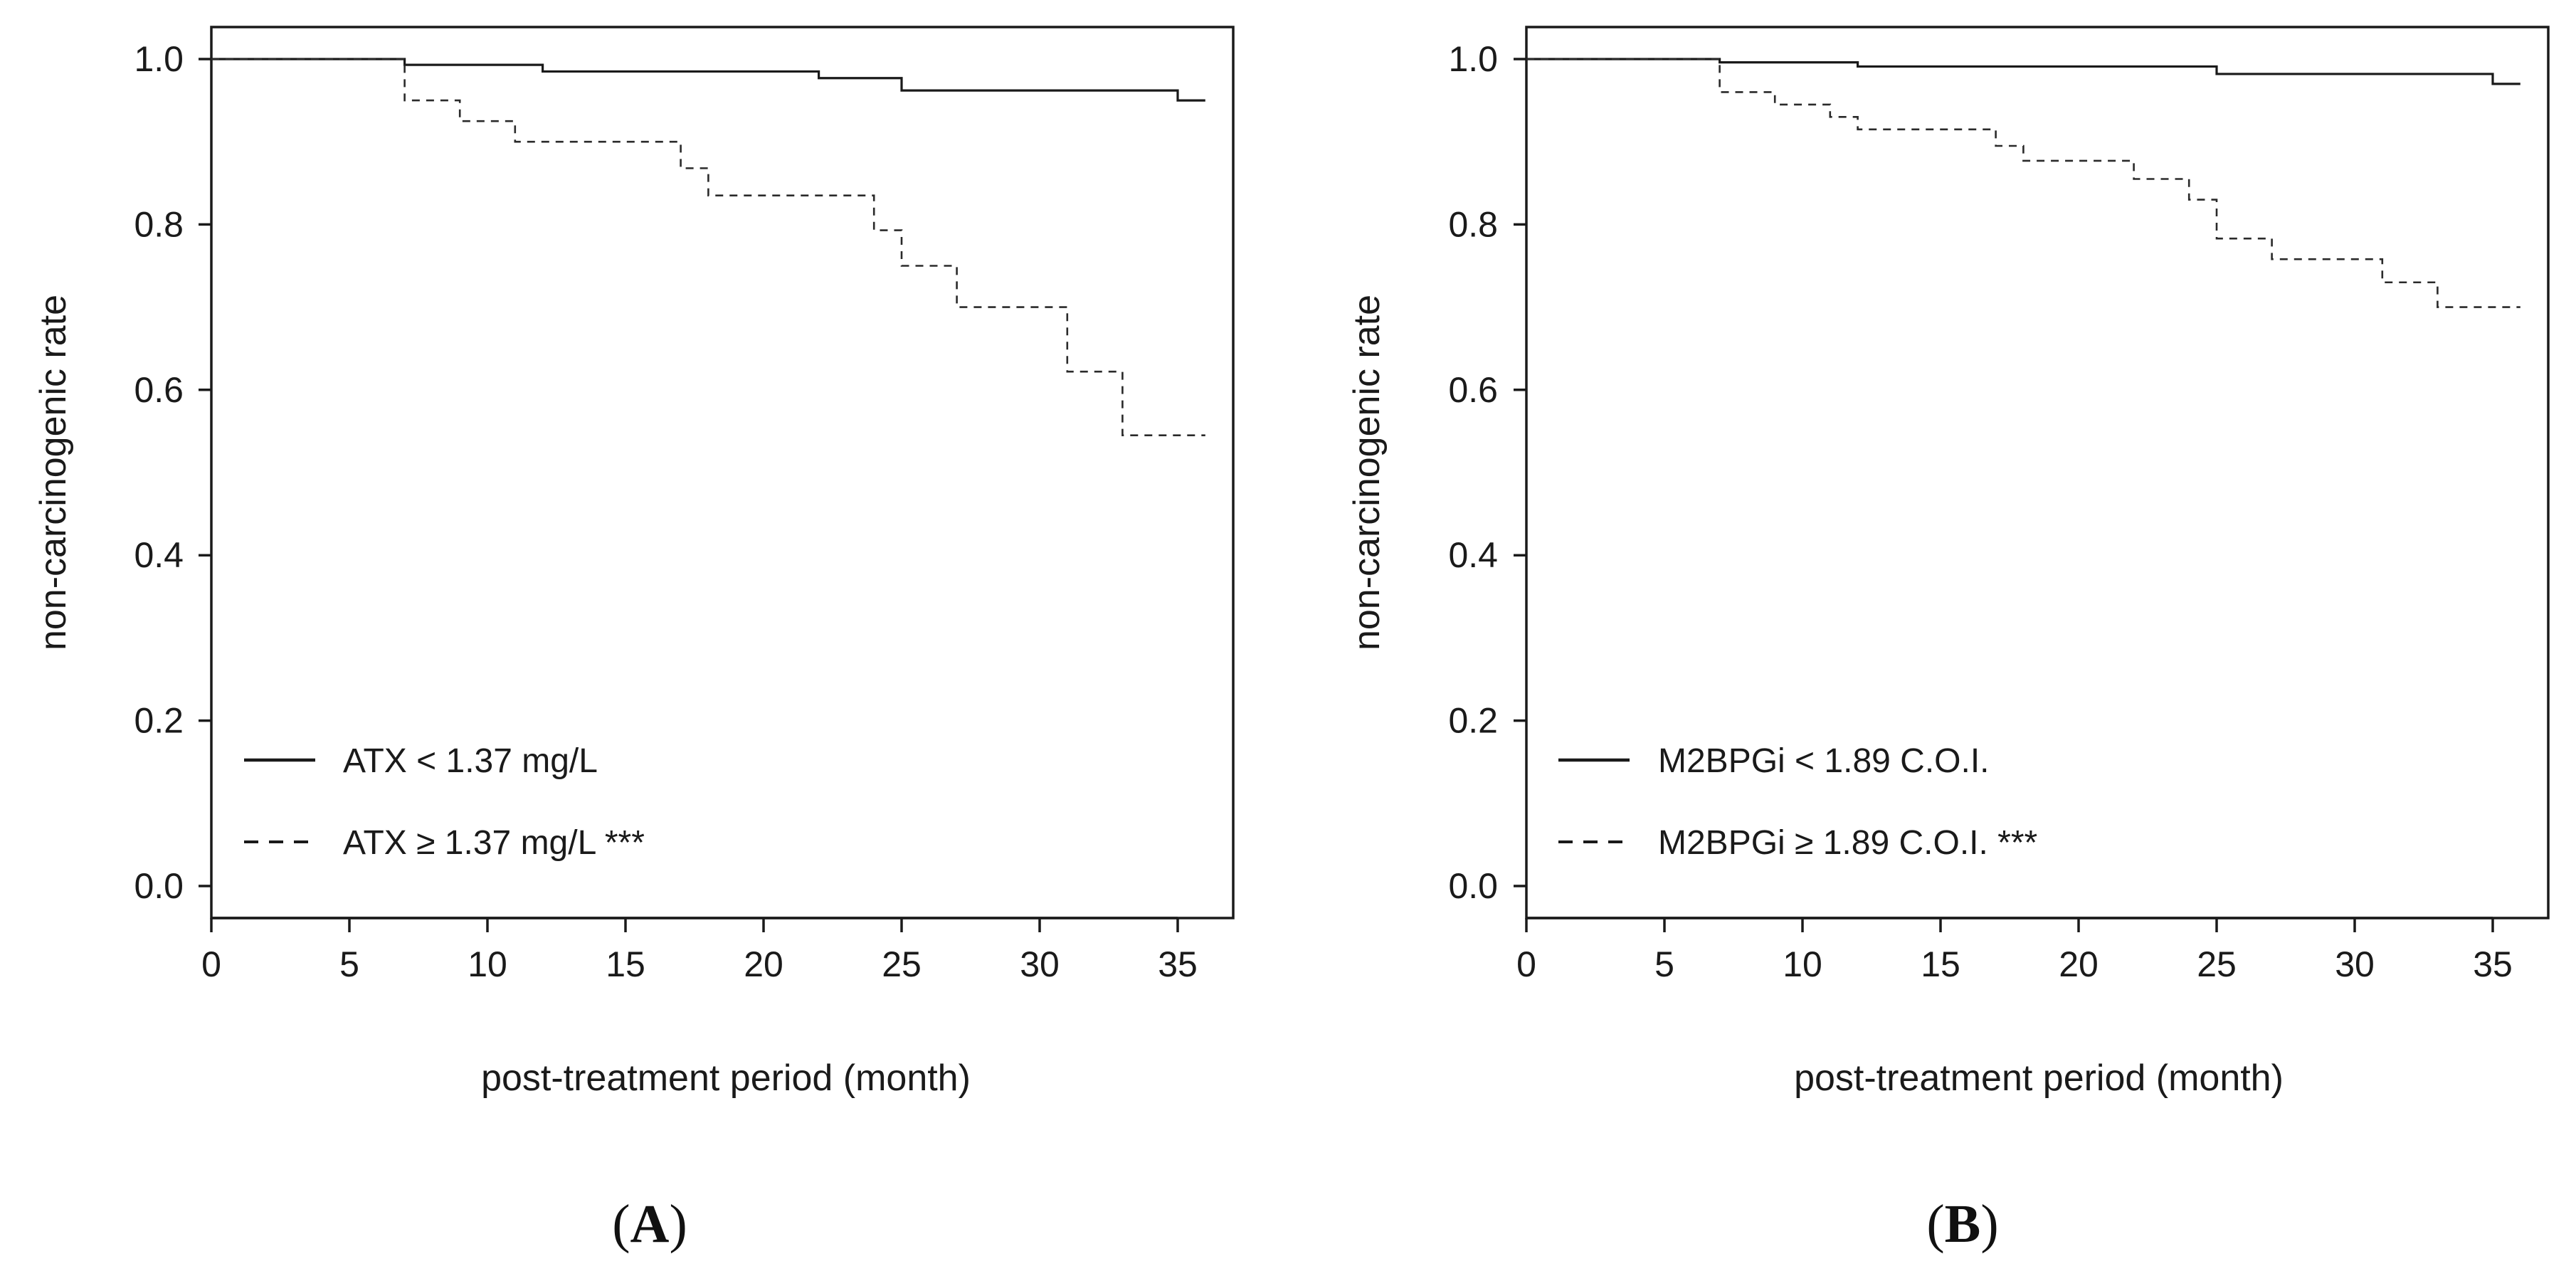  Describe the element at coordinates (1824, 761) in the screenshot. I see `legend-label-solid: M2BPGi < 1.89 C.O.I.` at that location.